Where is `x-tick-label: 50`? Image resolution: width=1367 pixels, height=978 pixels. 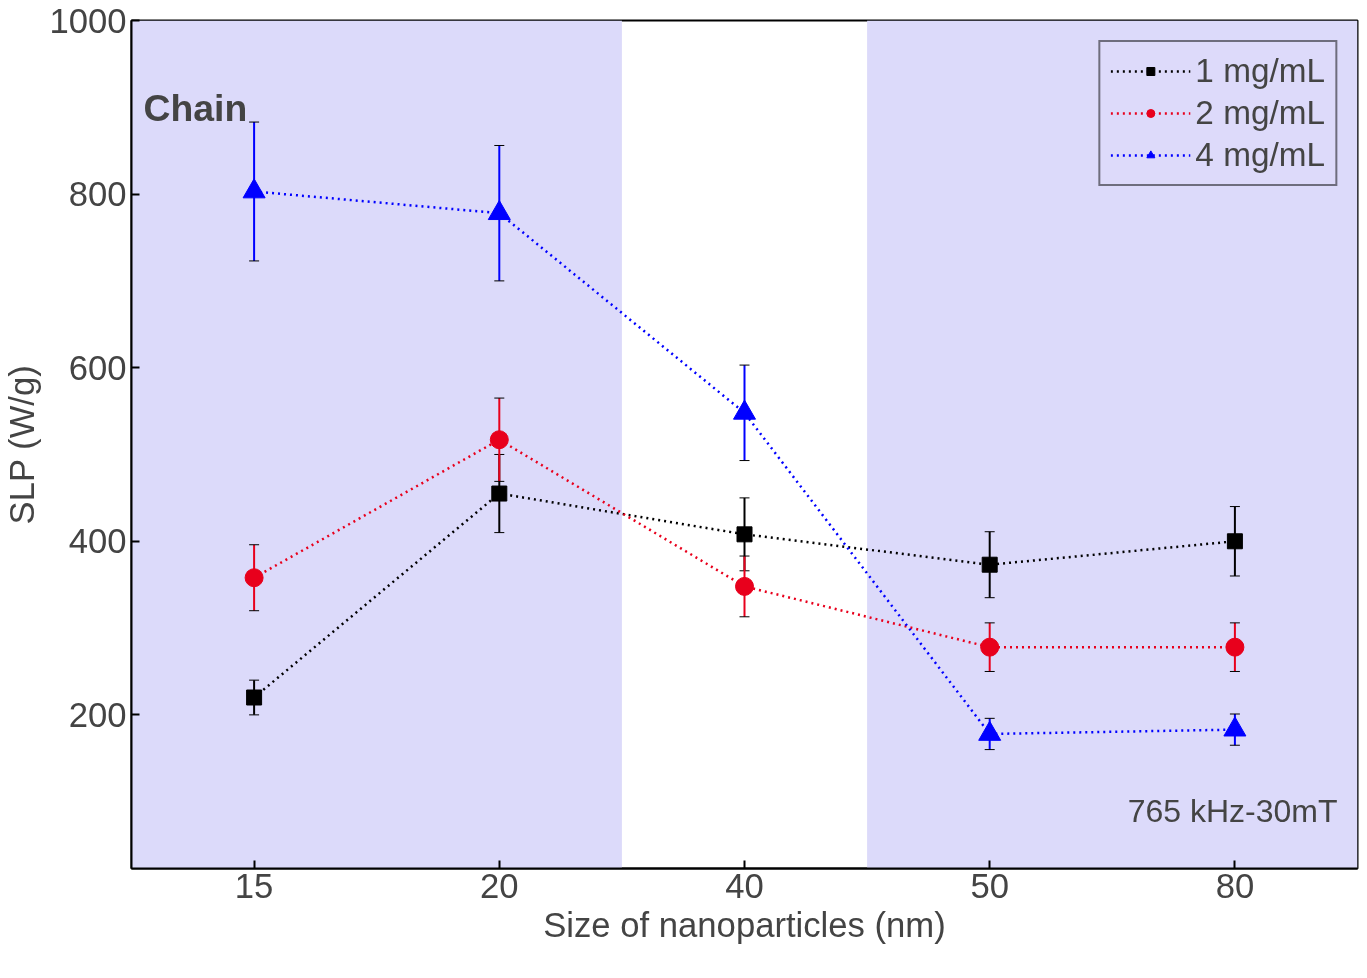
x-tick-label: 50 is located at coordinates (989, 885).